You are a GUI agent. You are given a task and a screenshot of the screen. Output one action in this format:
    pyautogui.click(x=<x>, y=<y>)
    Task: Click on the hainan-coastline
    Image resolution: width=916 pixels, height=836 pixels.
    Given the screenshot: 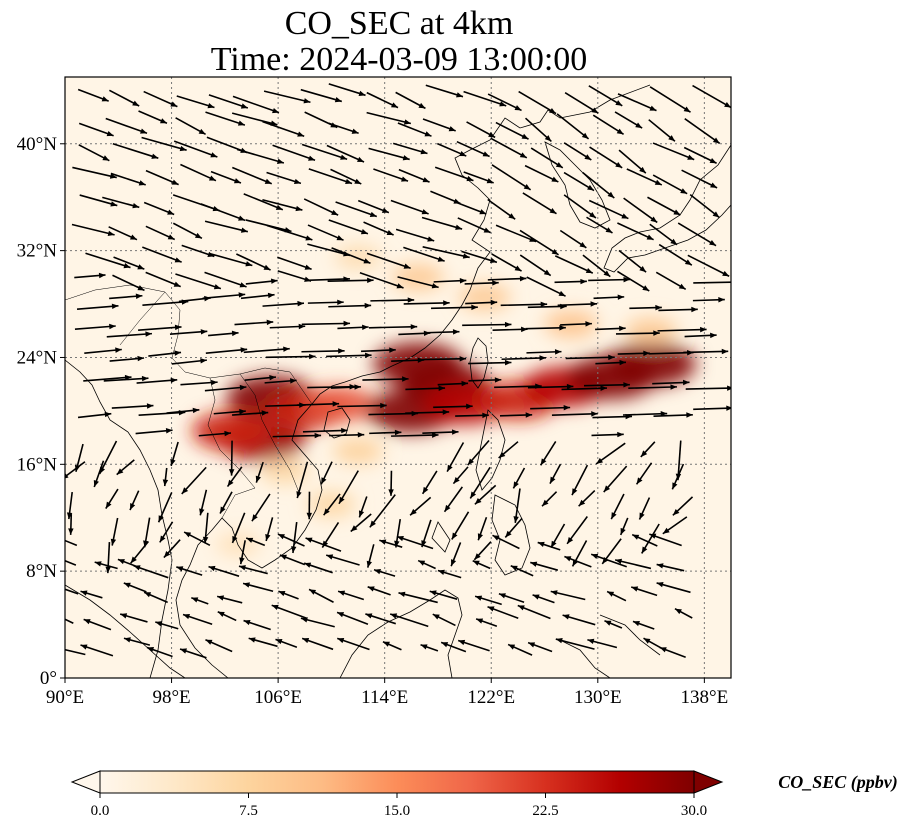 What is the action you would take?
    pyautogui.click(x=337, y=423)
    